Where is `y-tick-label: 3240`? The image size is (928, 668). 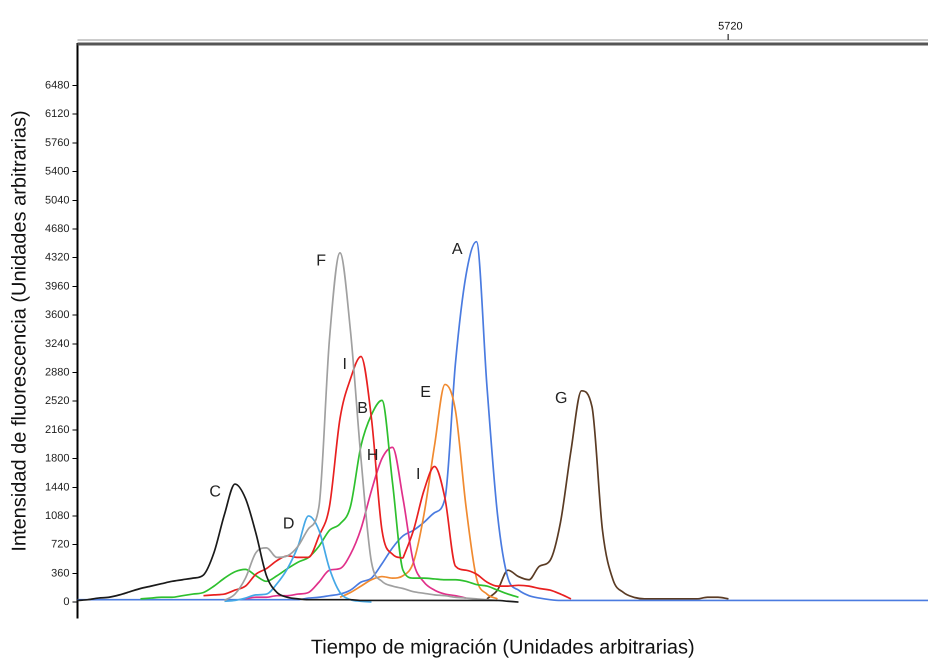
y-tick-label: 3240 is located at coordinates (57, 344).